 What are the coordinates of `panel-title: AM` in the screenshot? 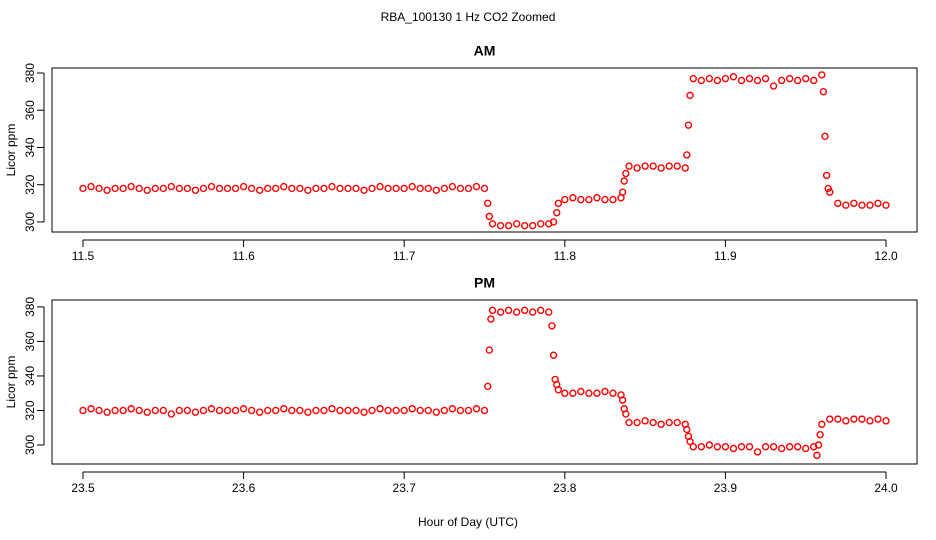 It's located at (485, 51).